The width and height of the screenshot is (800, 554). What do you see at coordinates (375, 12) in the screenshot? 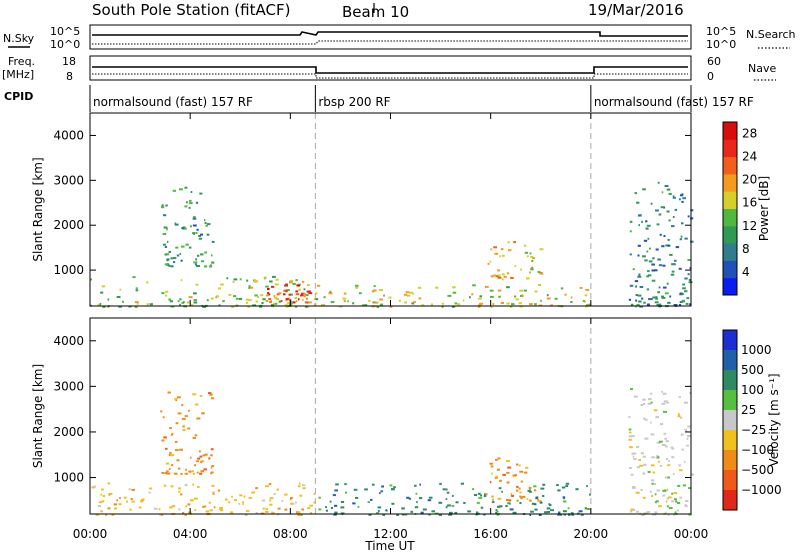
I see `beam-label: Beam 10` at bounding box center [375, 12].